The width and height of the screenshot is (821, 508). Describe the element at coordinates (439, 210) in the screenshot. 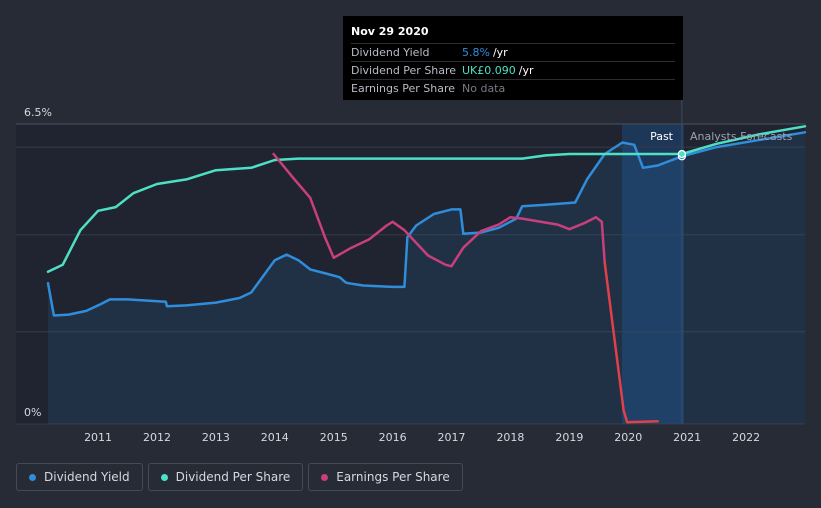

I see `series-line-earnings-per-share` at that location.